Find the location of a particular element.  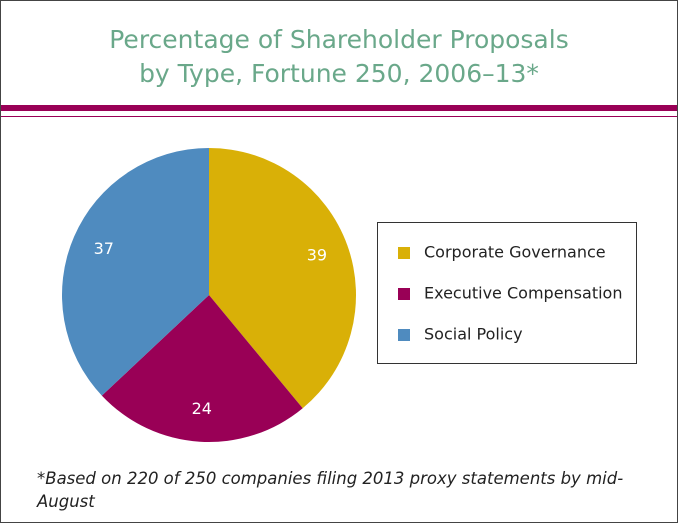

title-rule is located at coordinates (339, 108).